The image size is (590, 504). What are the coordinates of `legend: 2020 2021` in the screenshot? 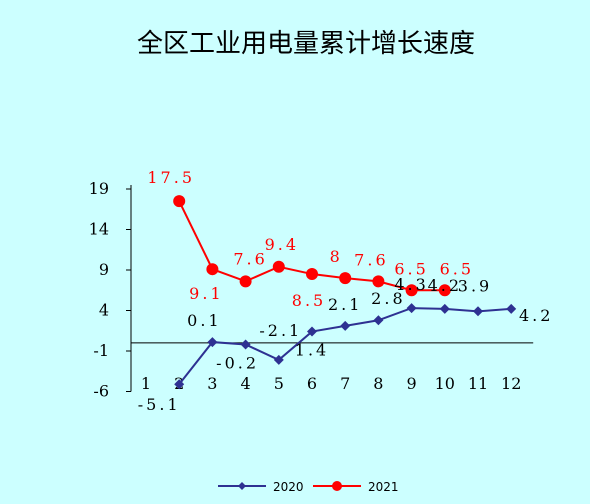 It's located at (308, 487).